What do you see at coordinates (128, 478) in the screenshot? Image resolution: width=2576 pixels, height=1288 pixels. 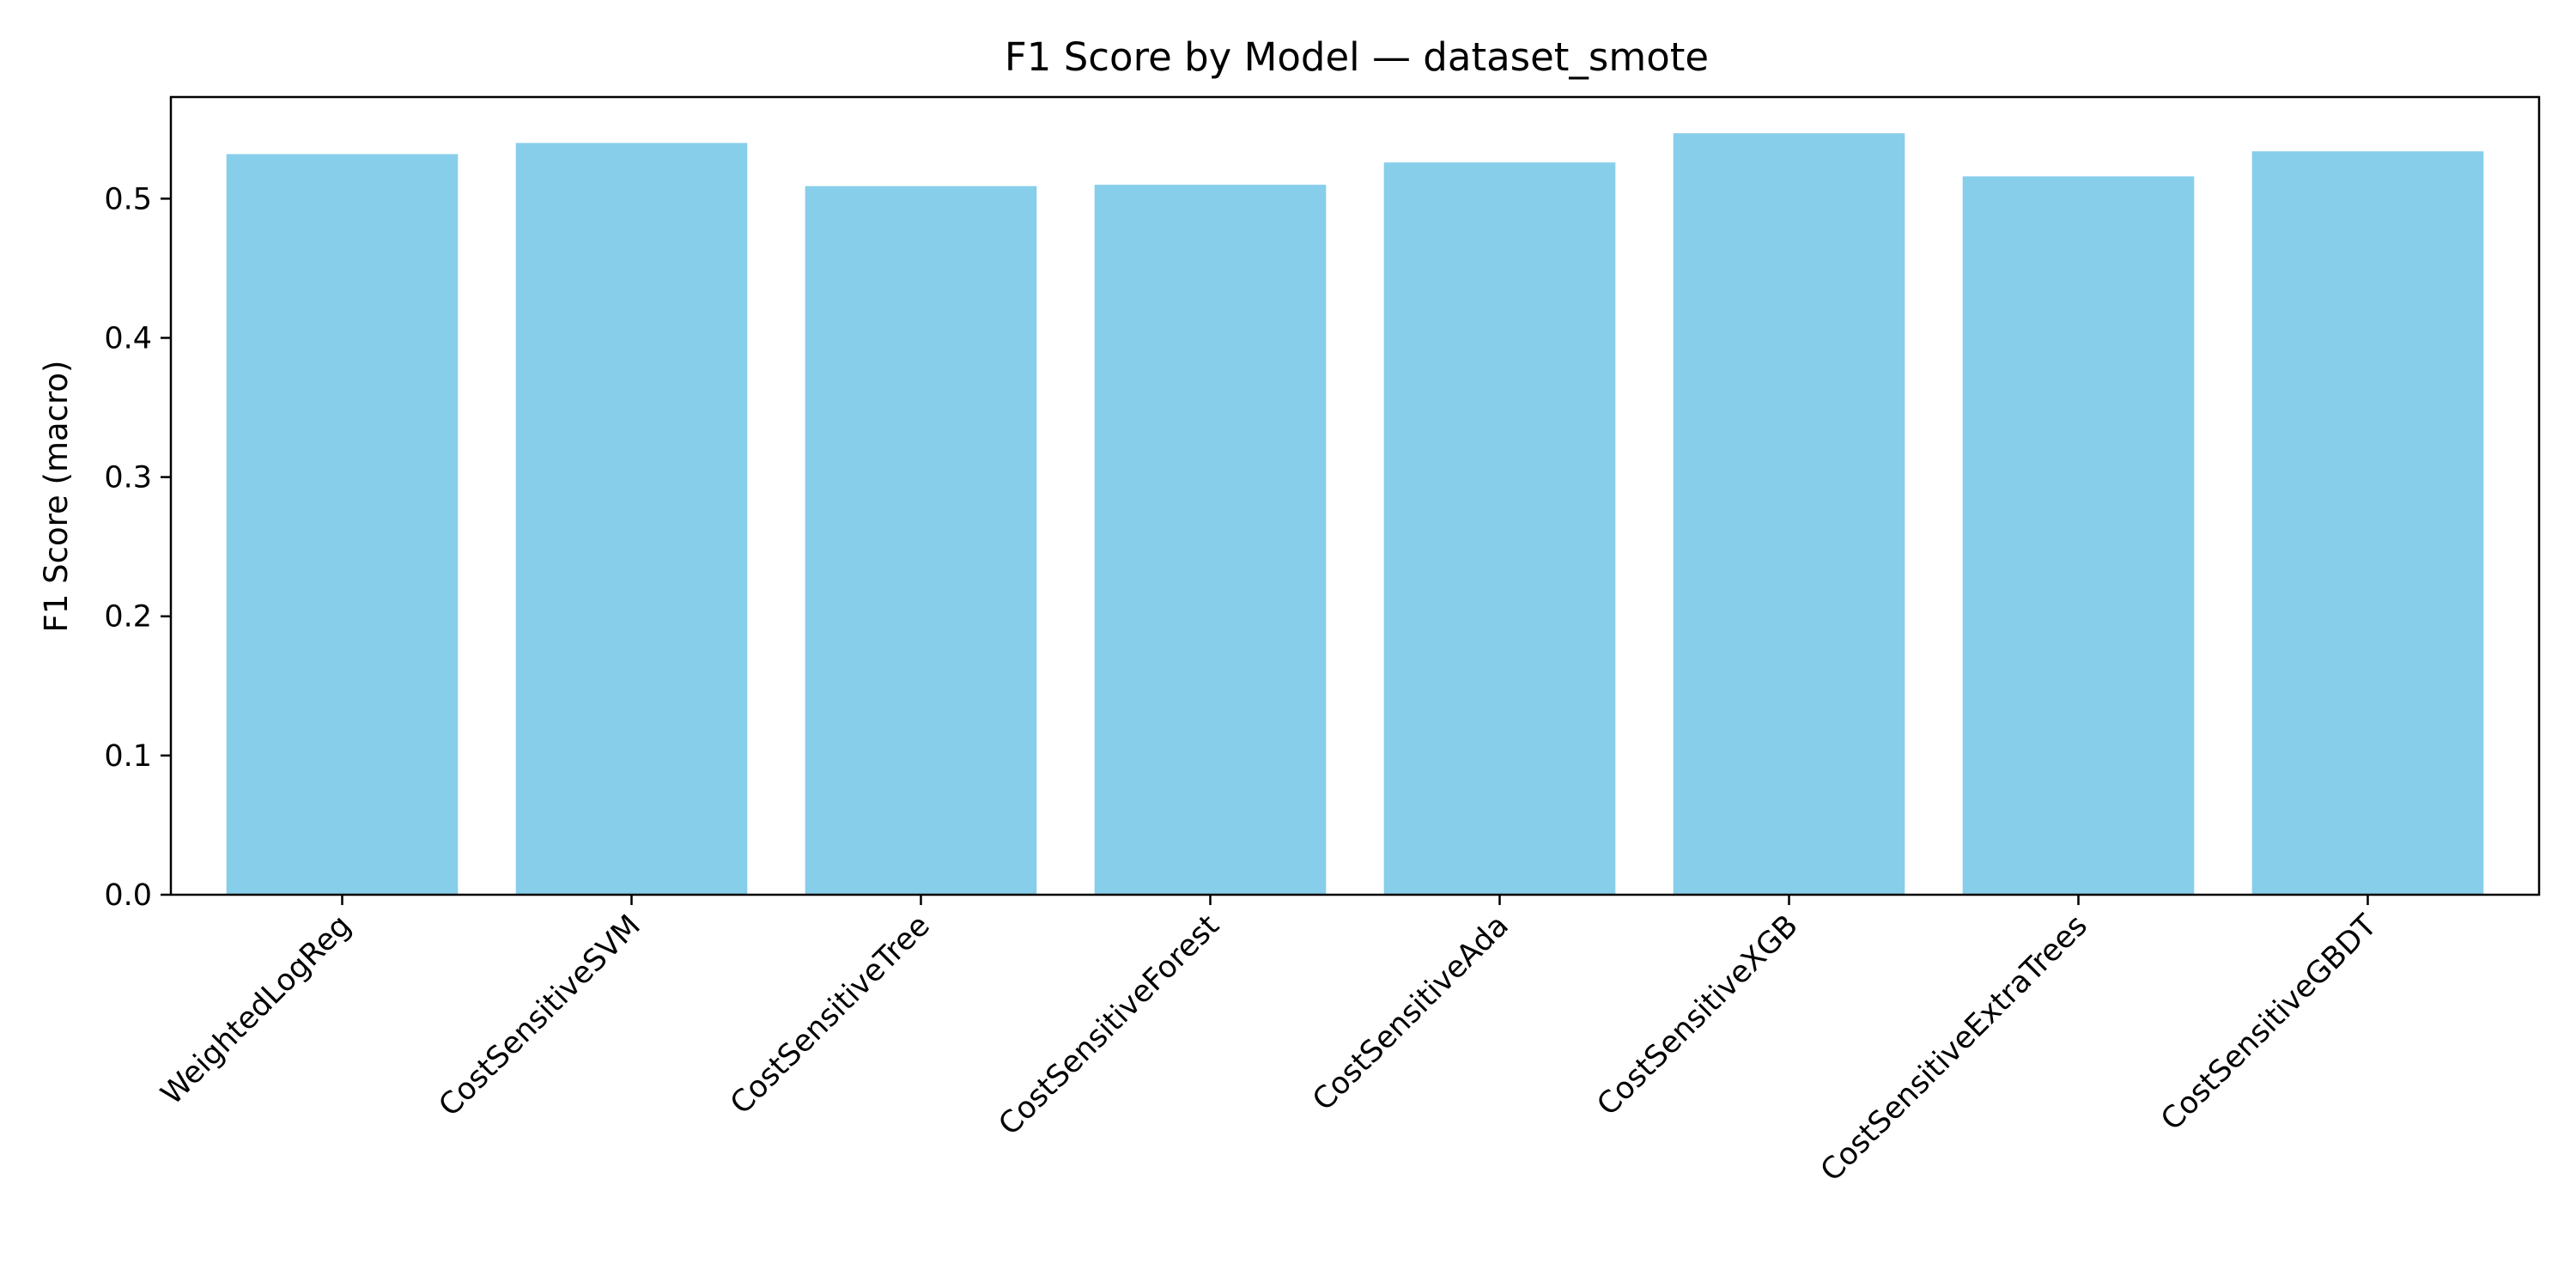 I see `y-tick-label: 0.3` at bounding box center [128, 478].